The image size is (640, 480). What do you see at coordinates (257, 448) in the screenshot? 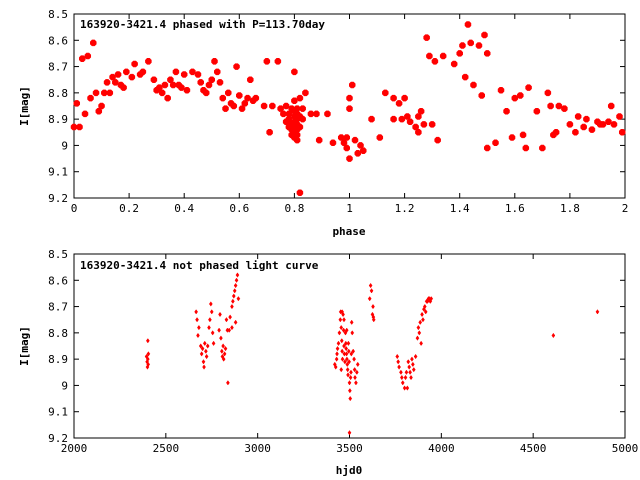
I see `unphased-x-tick-label: 3000` at bounding box center [257, 448].